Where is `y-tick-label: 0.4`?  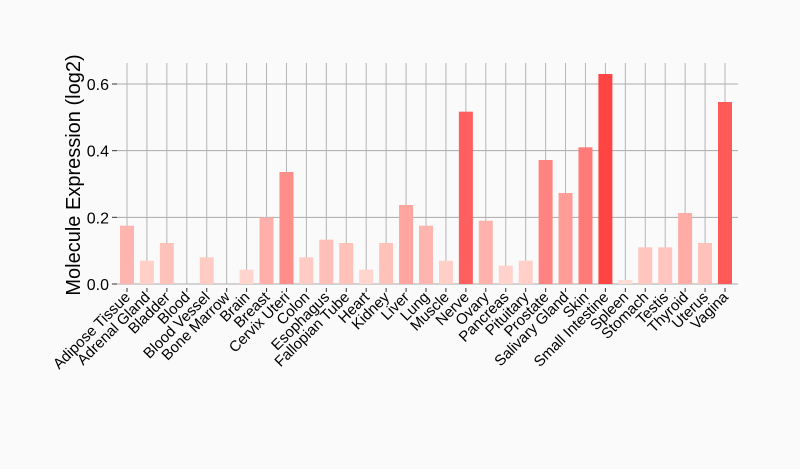
y-tick-label: 0.4 is located at coordinates (98, 152).